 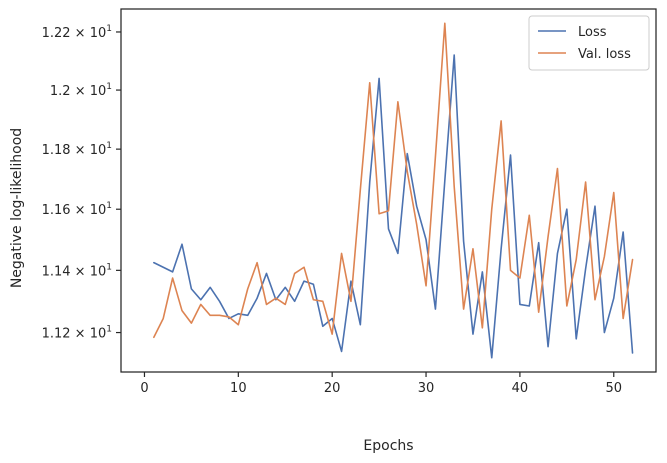 I want to click on y-tick-label-base: 1.2 × 10, so click(x=78, y=91).